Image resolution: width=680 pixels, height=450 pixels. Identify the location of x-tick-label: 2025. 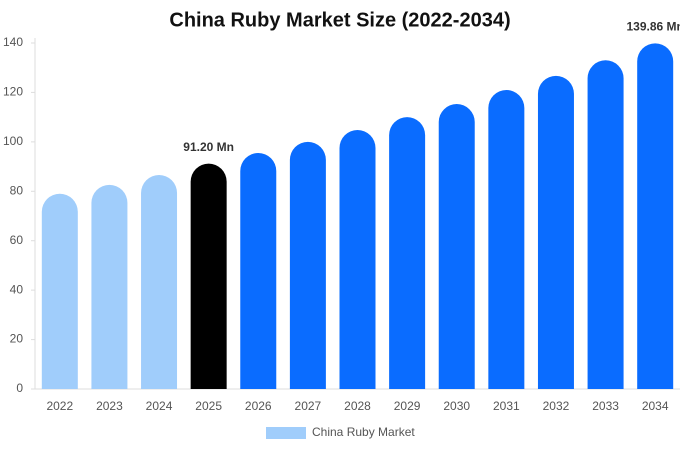
(208, 406).